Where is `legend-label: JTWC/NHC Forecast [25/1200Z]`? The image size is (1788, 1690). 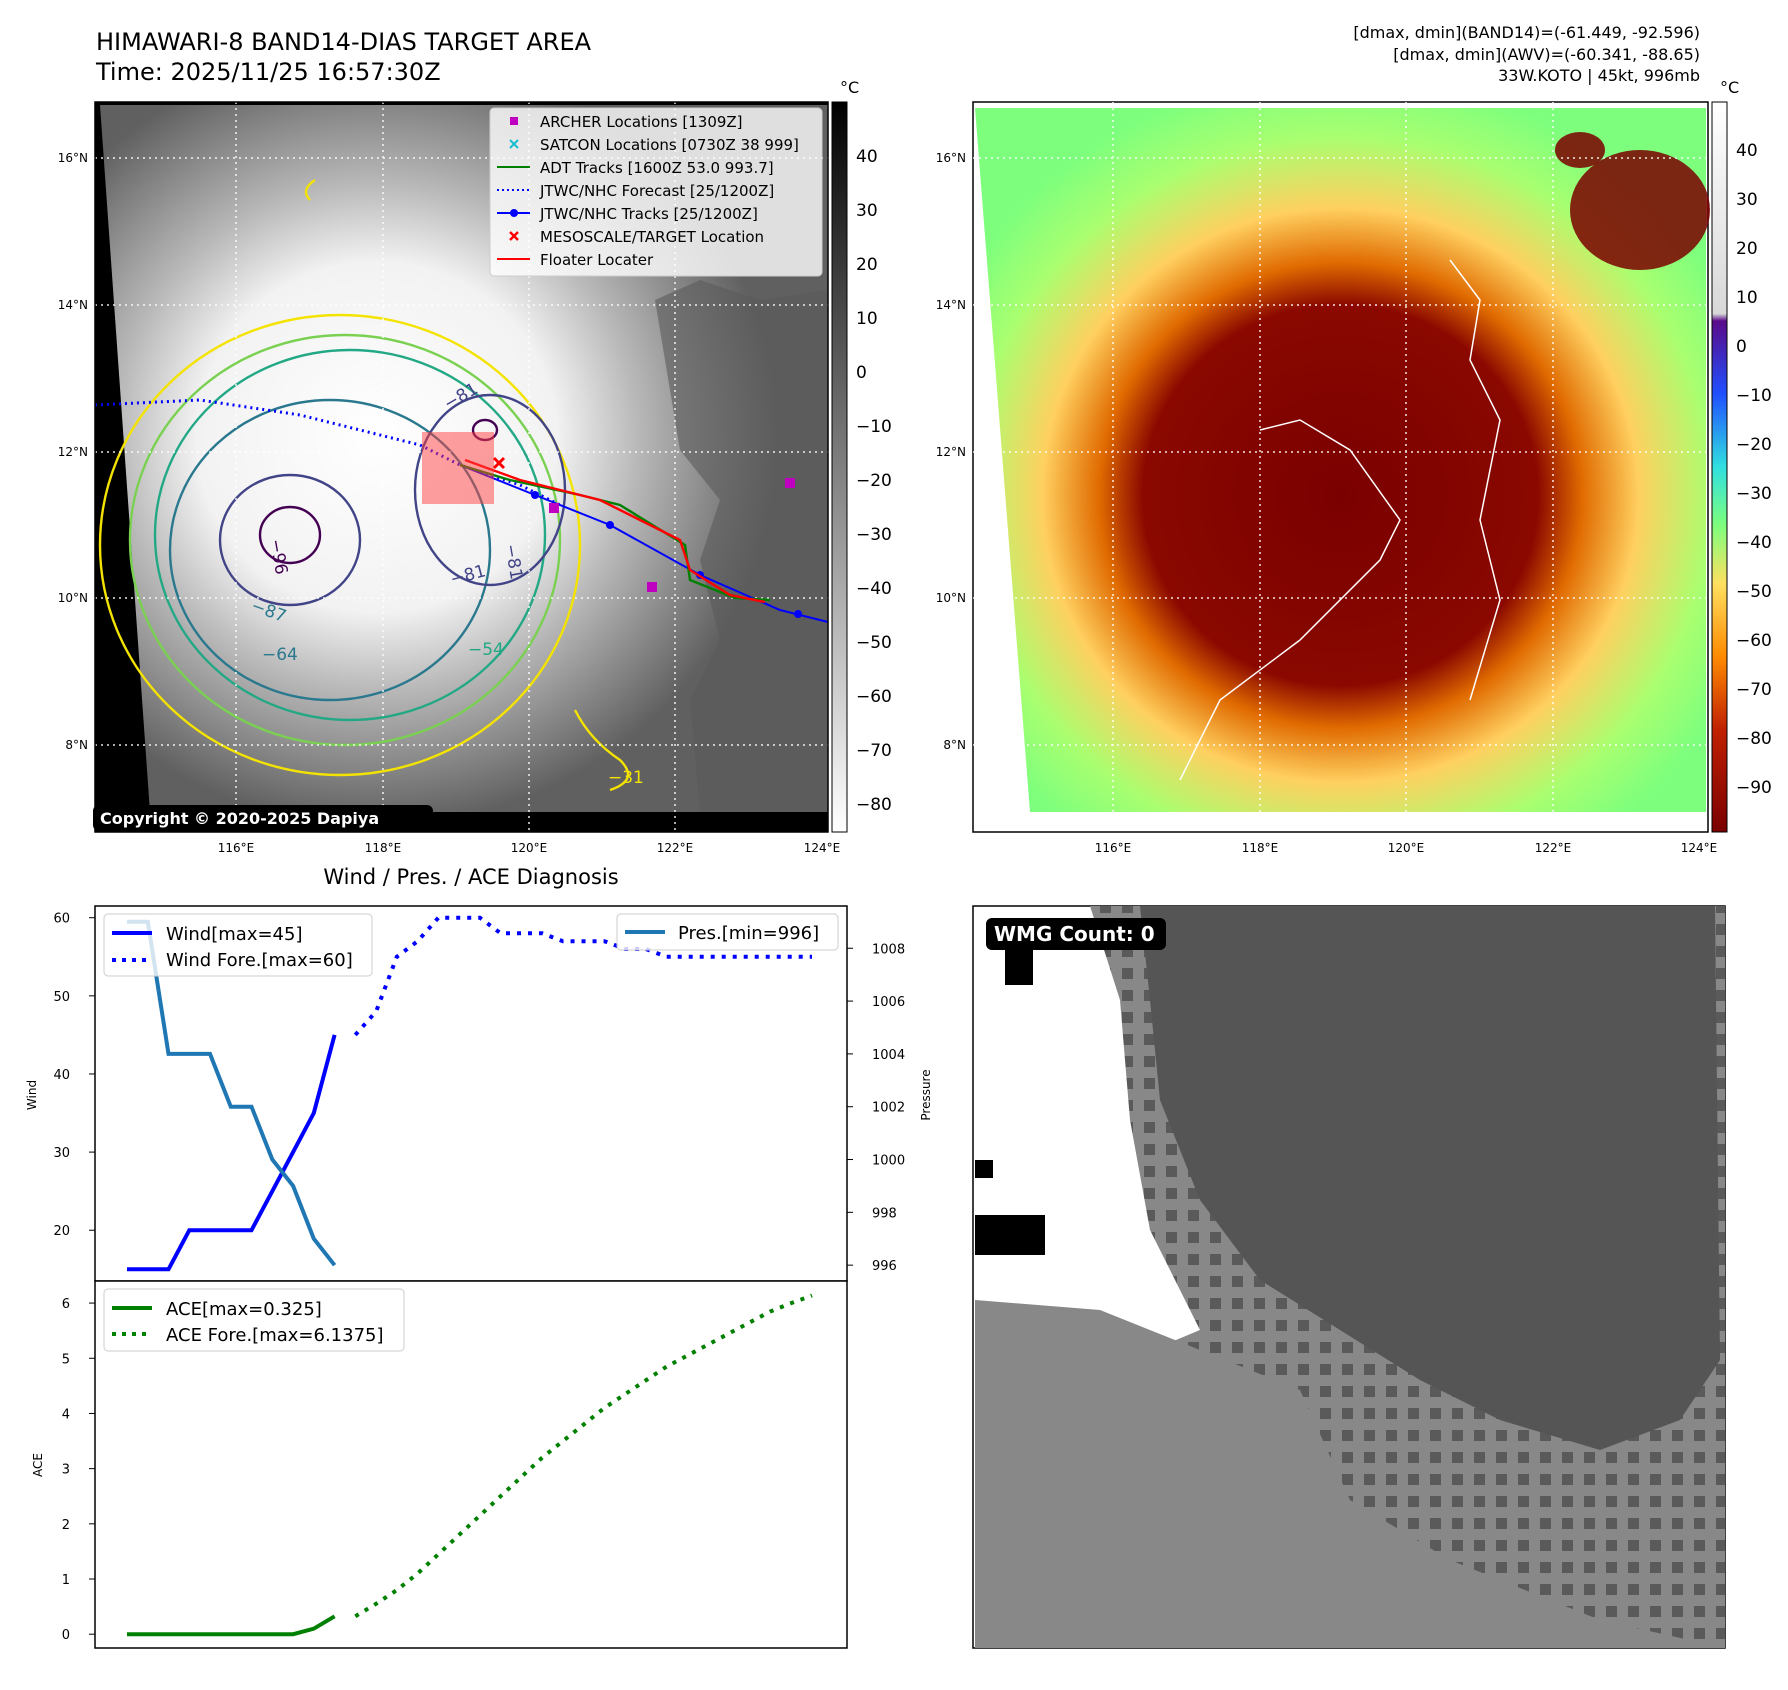
legend-label: JTWC/NHC Forecast [25/1200Z] is located at coordinates (656, 191).